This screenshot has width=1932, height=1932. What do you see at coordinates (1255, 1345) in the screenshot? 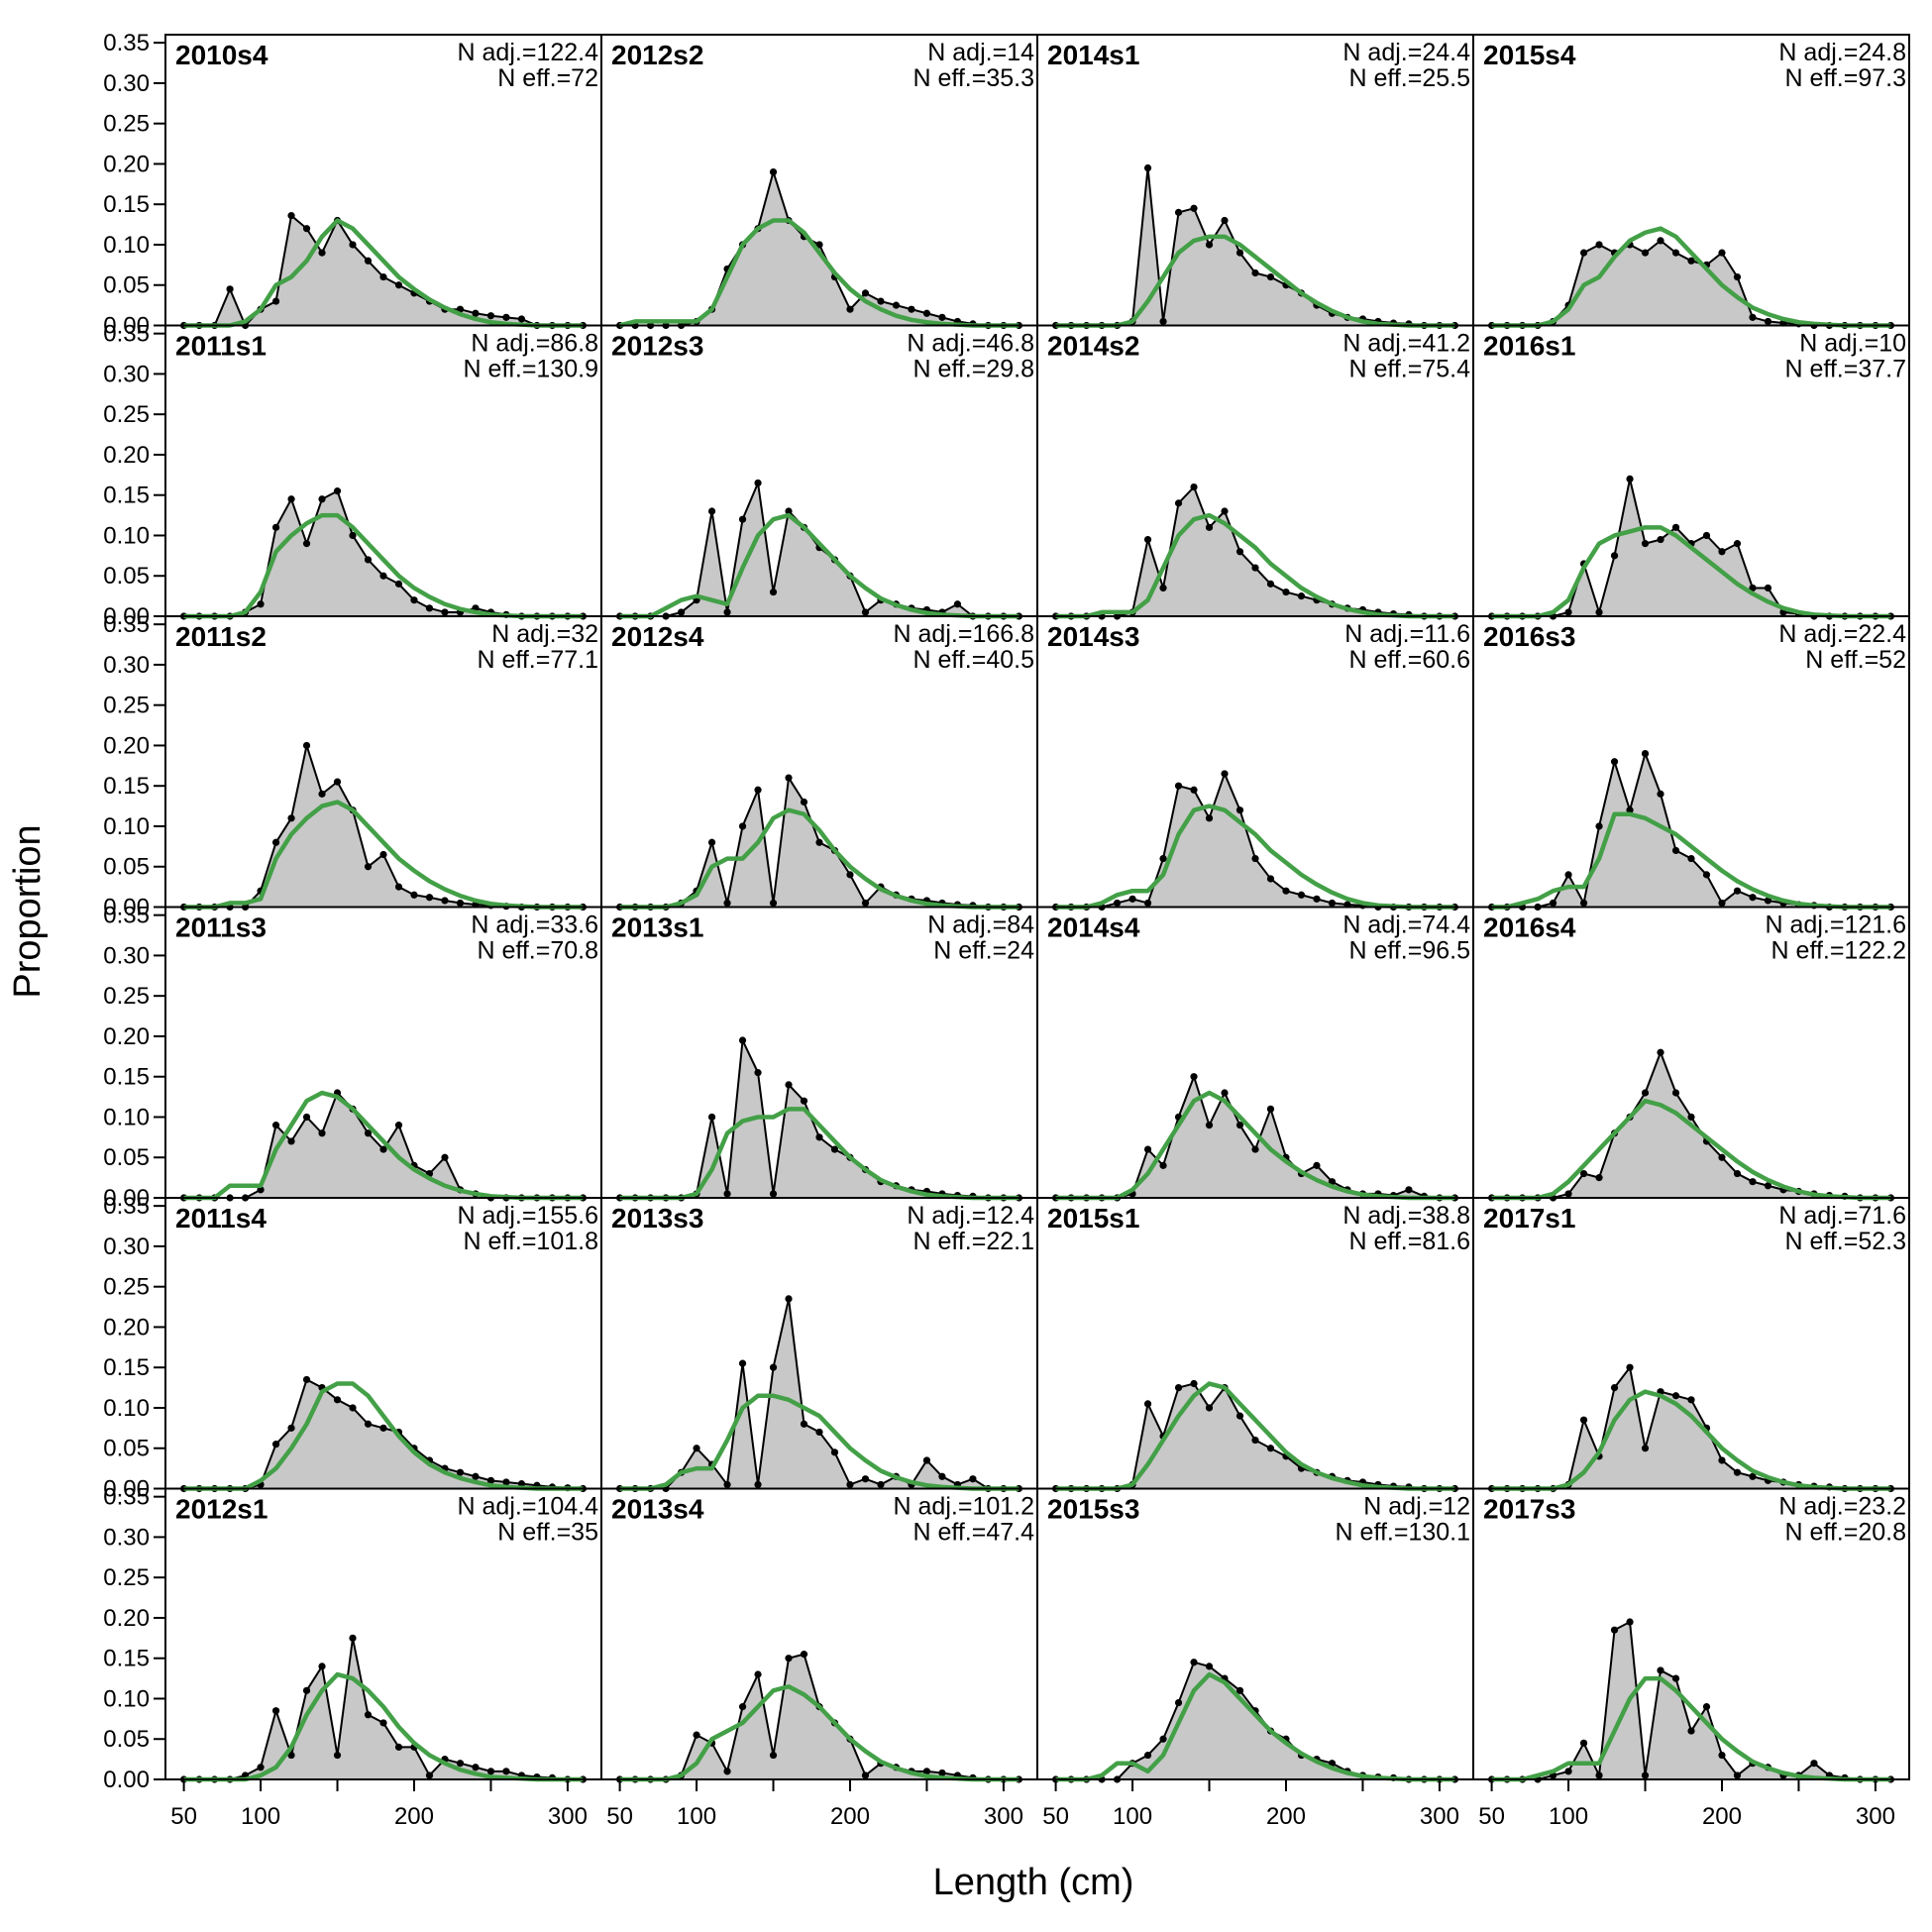
I see `panel-2015s1: 2015s1 N adj.=38.8N eff.=81.6` at bounding box center [1255, 1345].